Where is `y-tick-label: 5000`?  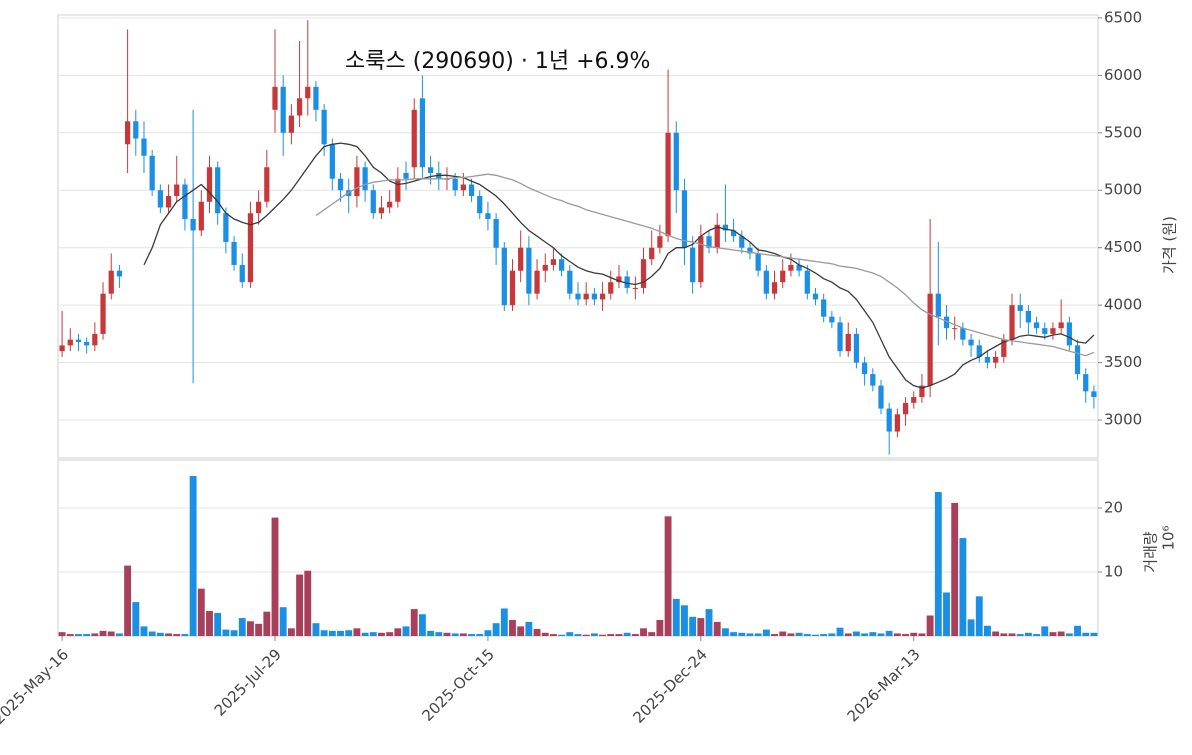
y-tick-label: 5000 is located at coordinates (1123, 190).